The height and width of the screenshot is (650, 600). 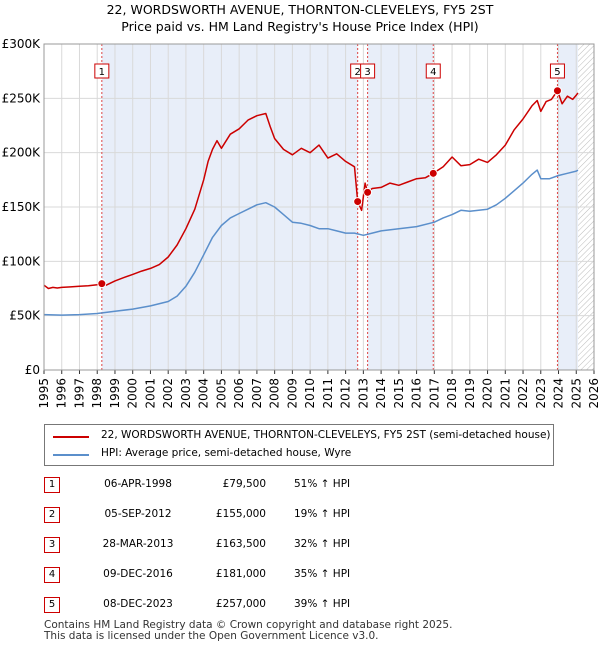 What do you see at coordinates (71, 437) in the screenshot?
I see `legend-swatch-property` at bounding box center [71, 437].